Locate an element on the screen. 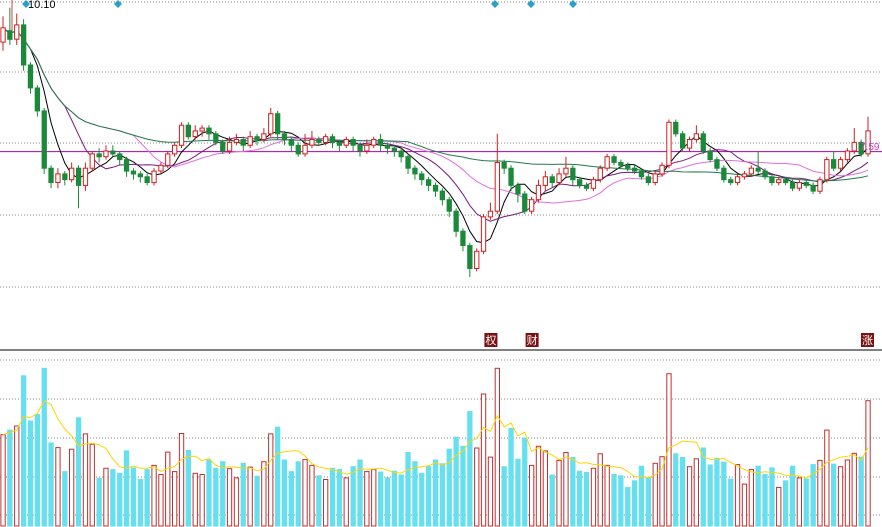 This screenshot has width=882, height=527. event-tag-label: 财 is located at coordinates (532, 340).